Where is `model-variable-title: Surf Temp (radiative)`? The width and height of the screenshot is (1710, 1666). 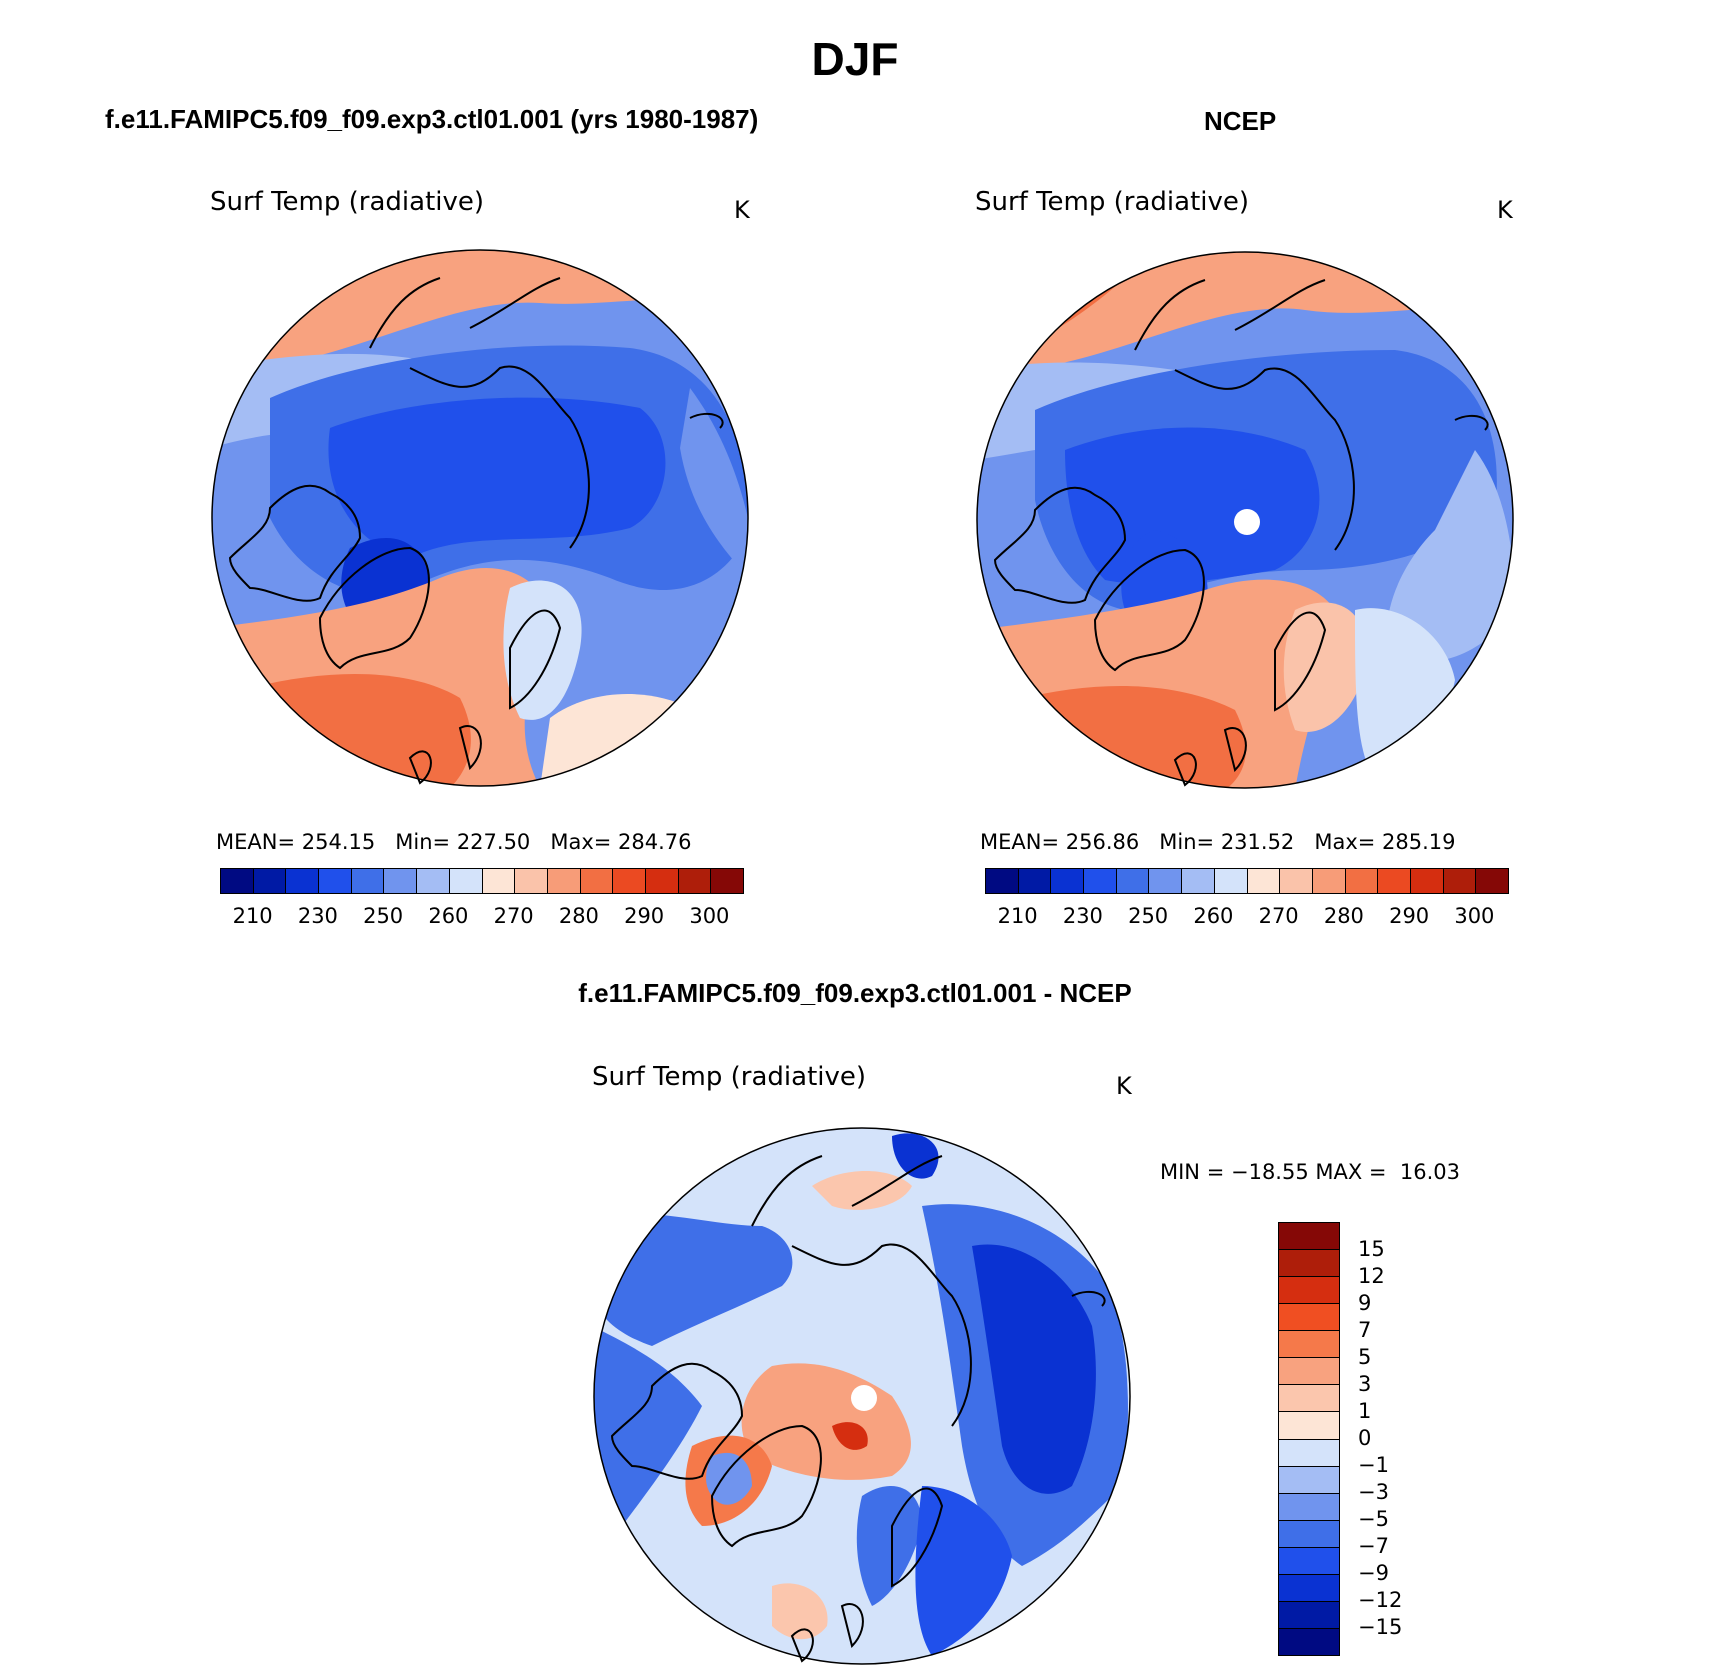 model-variable-title: Surf Temp (radiative) is located at coordinates (347, 202).